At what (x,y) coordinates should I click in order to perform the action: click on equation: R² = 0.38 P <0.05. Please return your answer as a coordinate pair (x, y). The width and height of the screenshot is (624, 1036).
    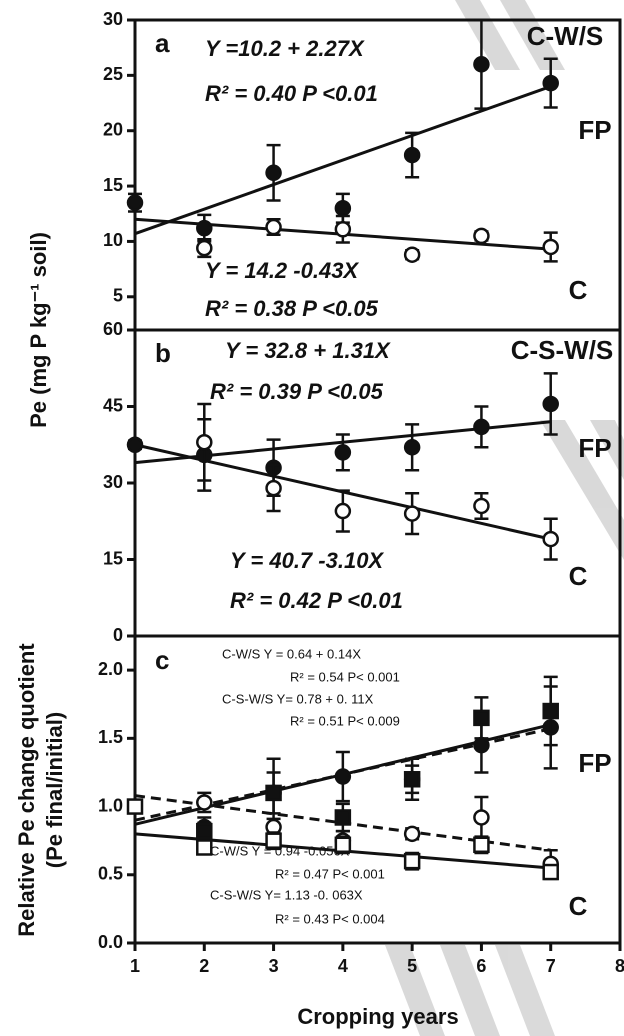
    Looking at the image, I should click on (292, 308).